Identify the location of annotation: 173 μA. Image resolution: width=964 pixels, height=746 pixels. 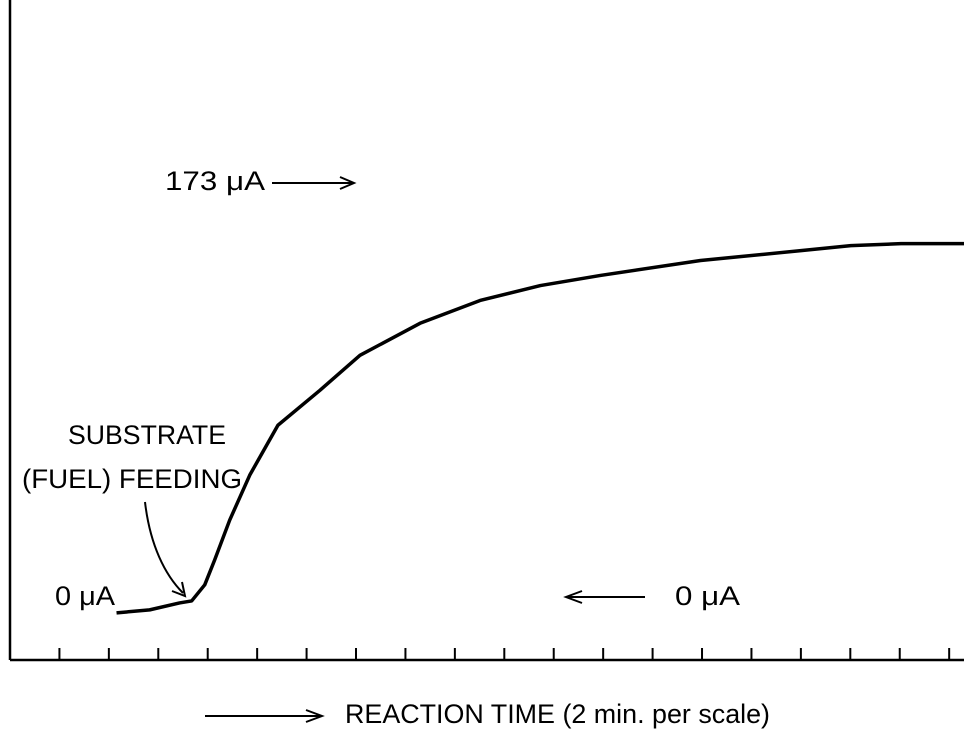
(215, 181).